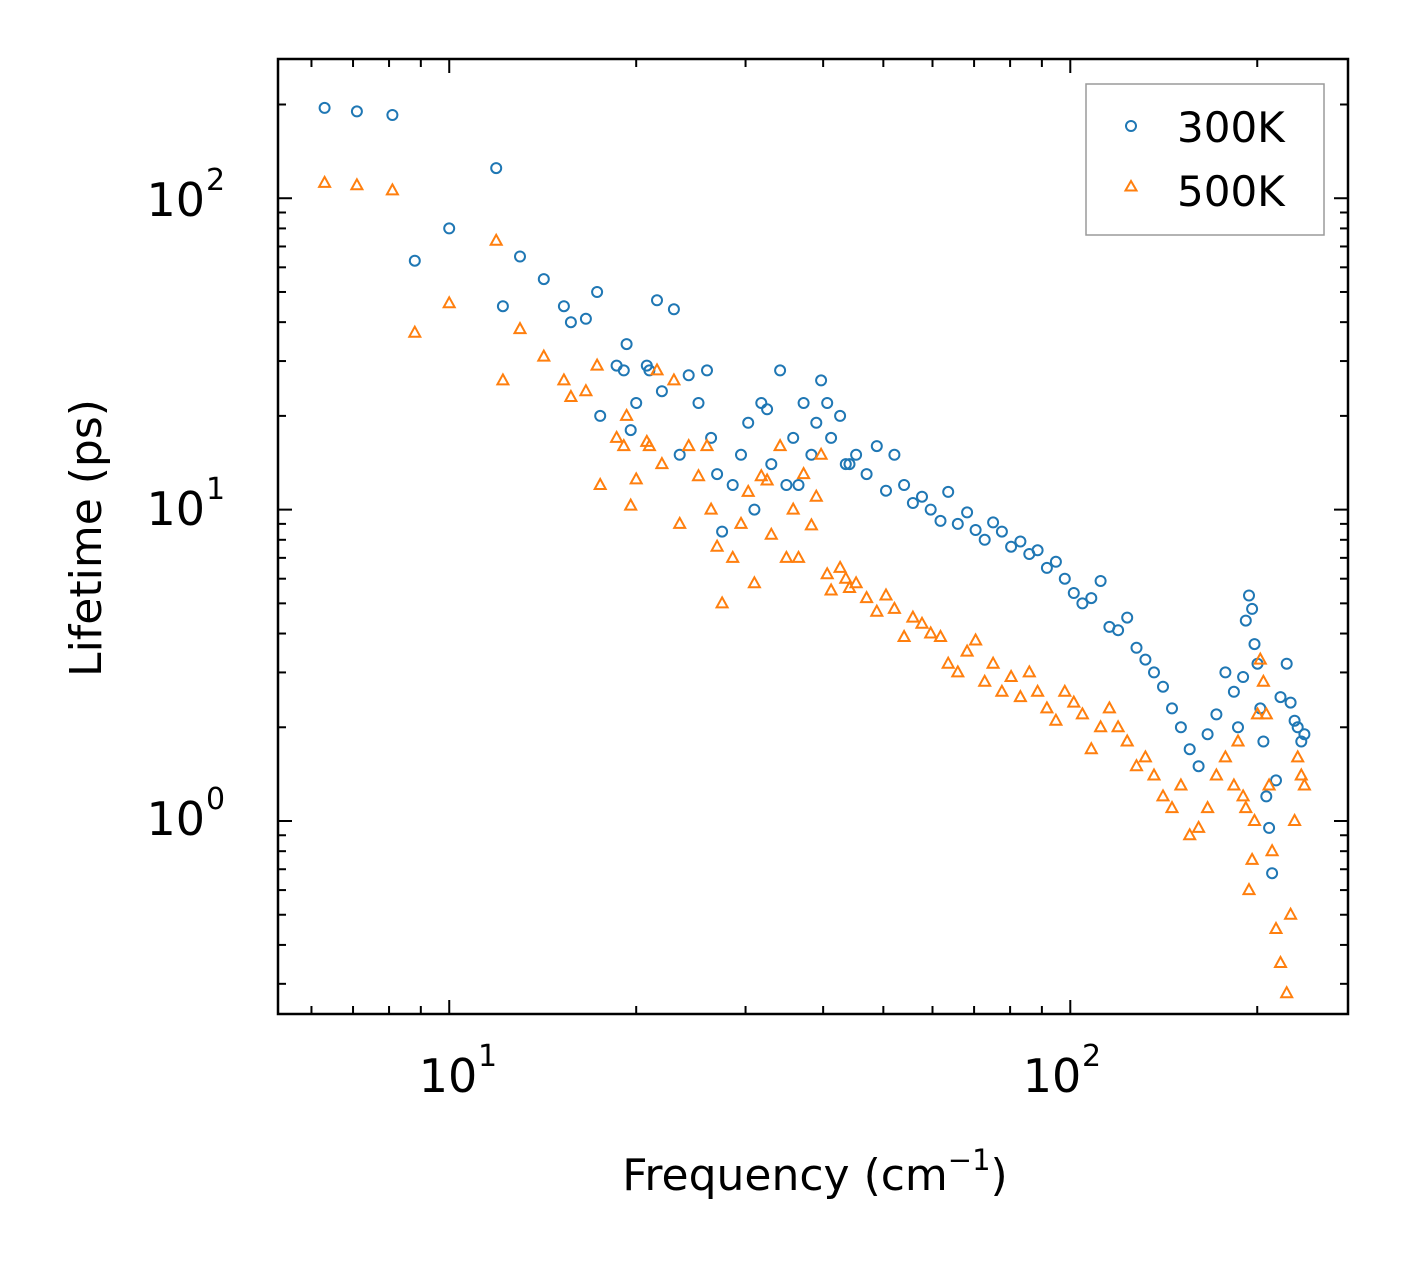 The height and width of the screenshot is (1265, 1408). I want to click on x-tick-label-10: 10 1, so click(458, 1071).